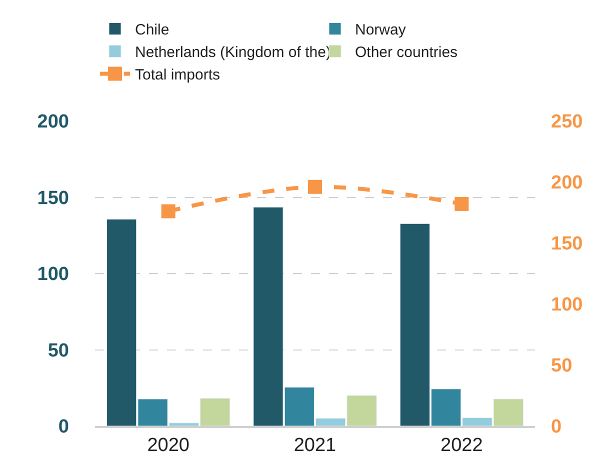 The height and width of the screenshot is (468, 608). Describe the element at coordinates (58, 351) in the screenshot. I see `y-tick-label: 50` at that location.